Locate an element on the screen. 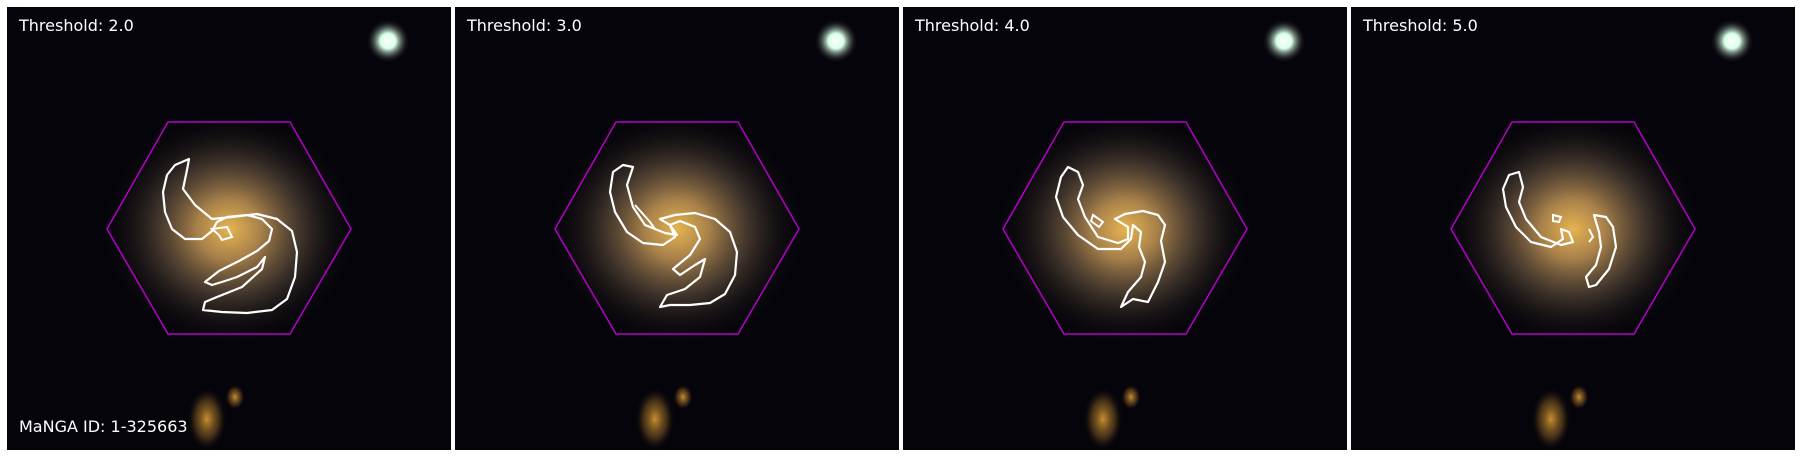 Image resolution: width=1800 pixels, height=457 pixels. galaxy-id-label: MaNGA ID: 1-325663 is located at coordinates (103, 426).